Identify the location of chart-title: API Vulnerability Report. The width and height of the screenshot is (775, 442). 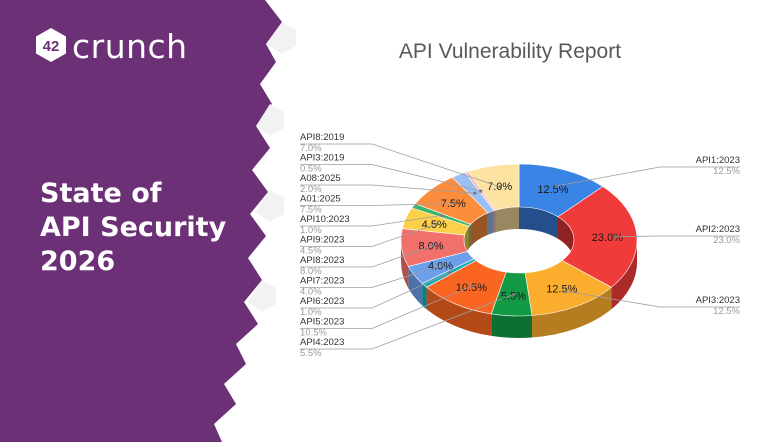
(510, 51).